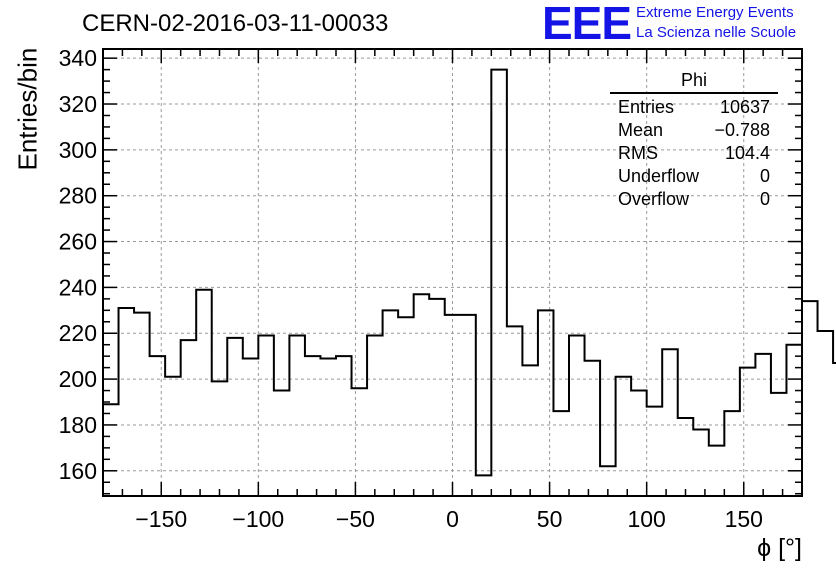 The image size is (836, 572). What do you see at coordinates (779, 548) in the screenshot?
I see `x-axis-label: ϕ [°]` at bounding box center [779, 548].